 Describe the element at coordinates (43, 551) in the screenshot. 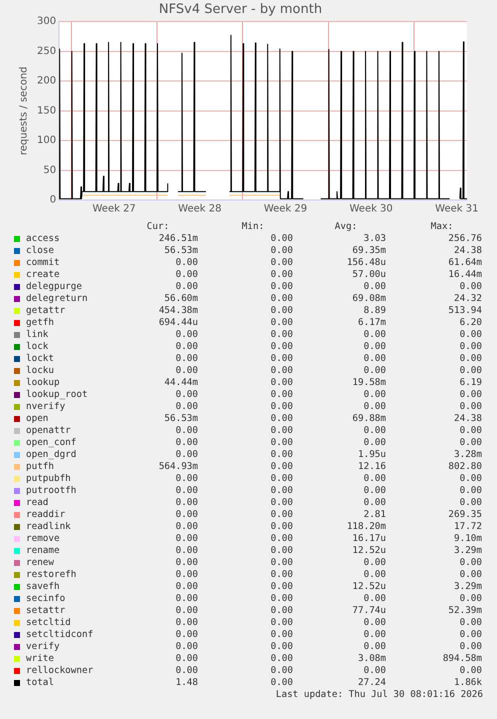

I see `legend-label: rename` at that location.